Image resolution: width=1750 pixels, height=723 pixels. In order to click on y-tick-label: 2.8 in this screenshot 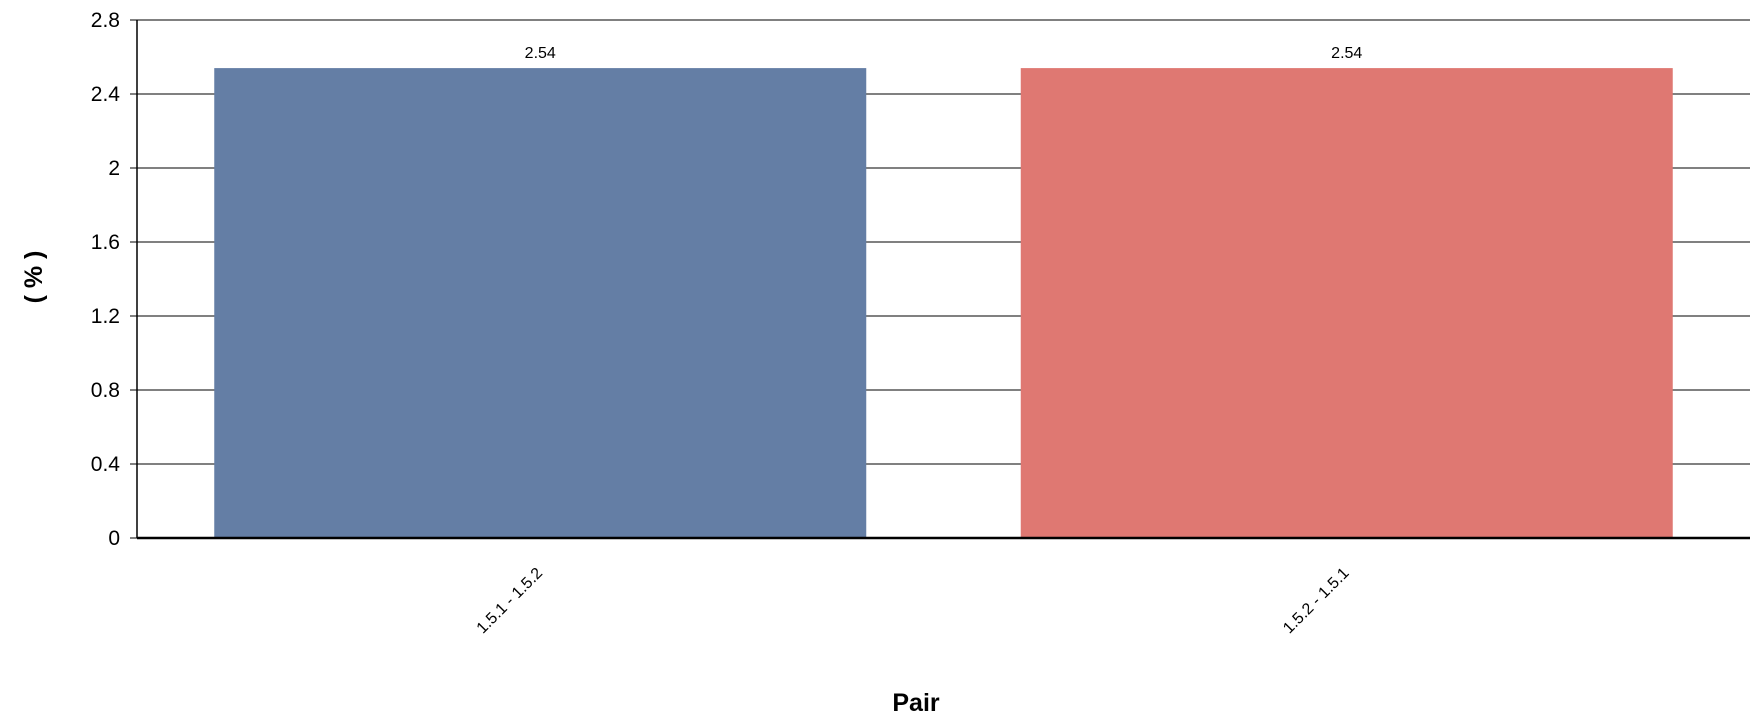, I will do `click(105, 20)`.